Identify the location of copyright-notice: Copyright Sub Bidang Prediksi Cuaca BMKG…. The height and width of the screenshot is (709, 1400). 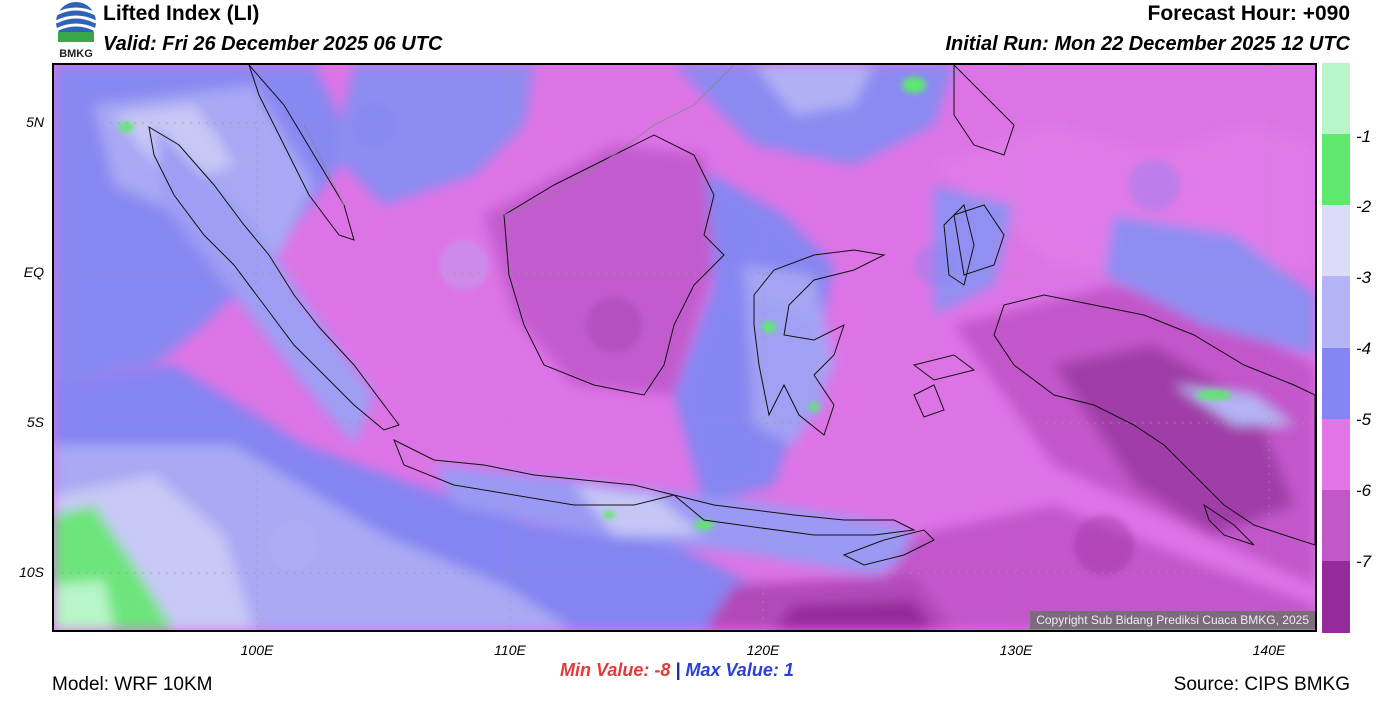
(1172, 620).